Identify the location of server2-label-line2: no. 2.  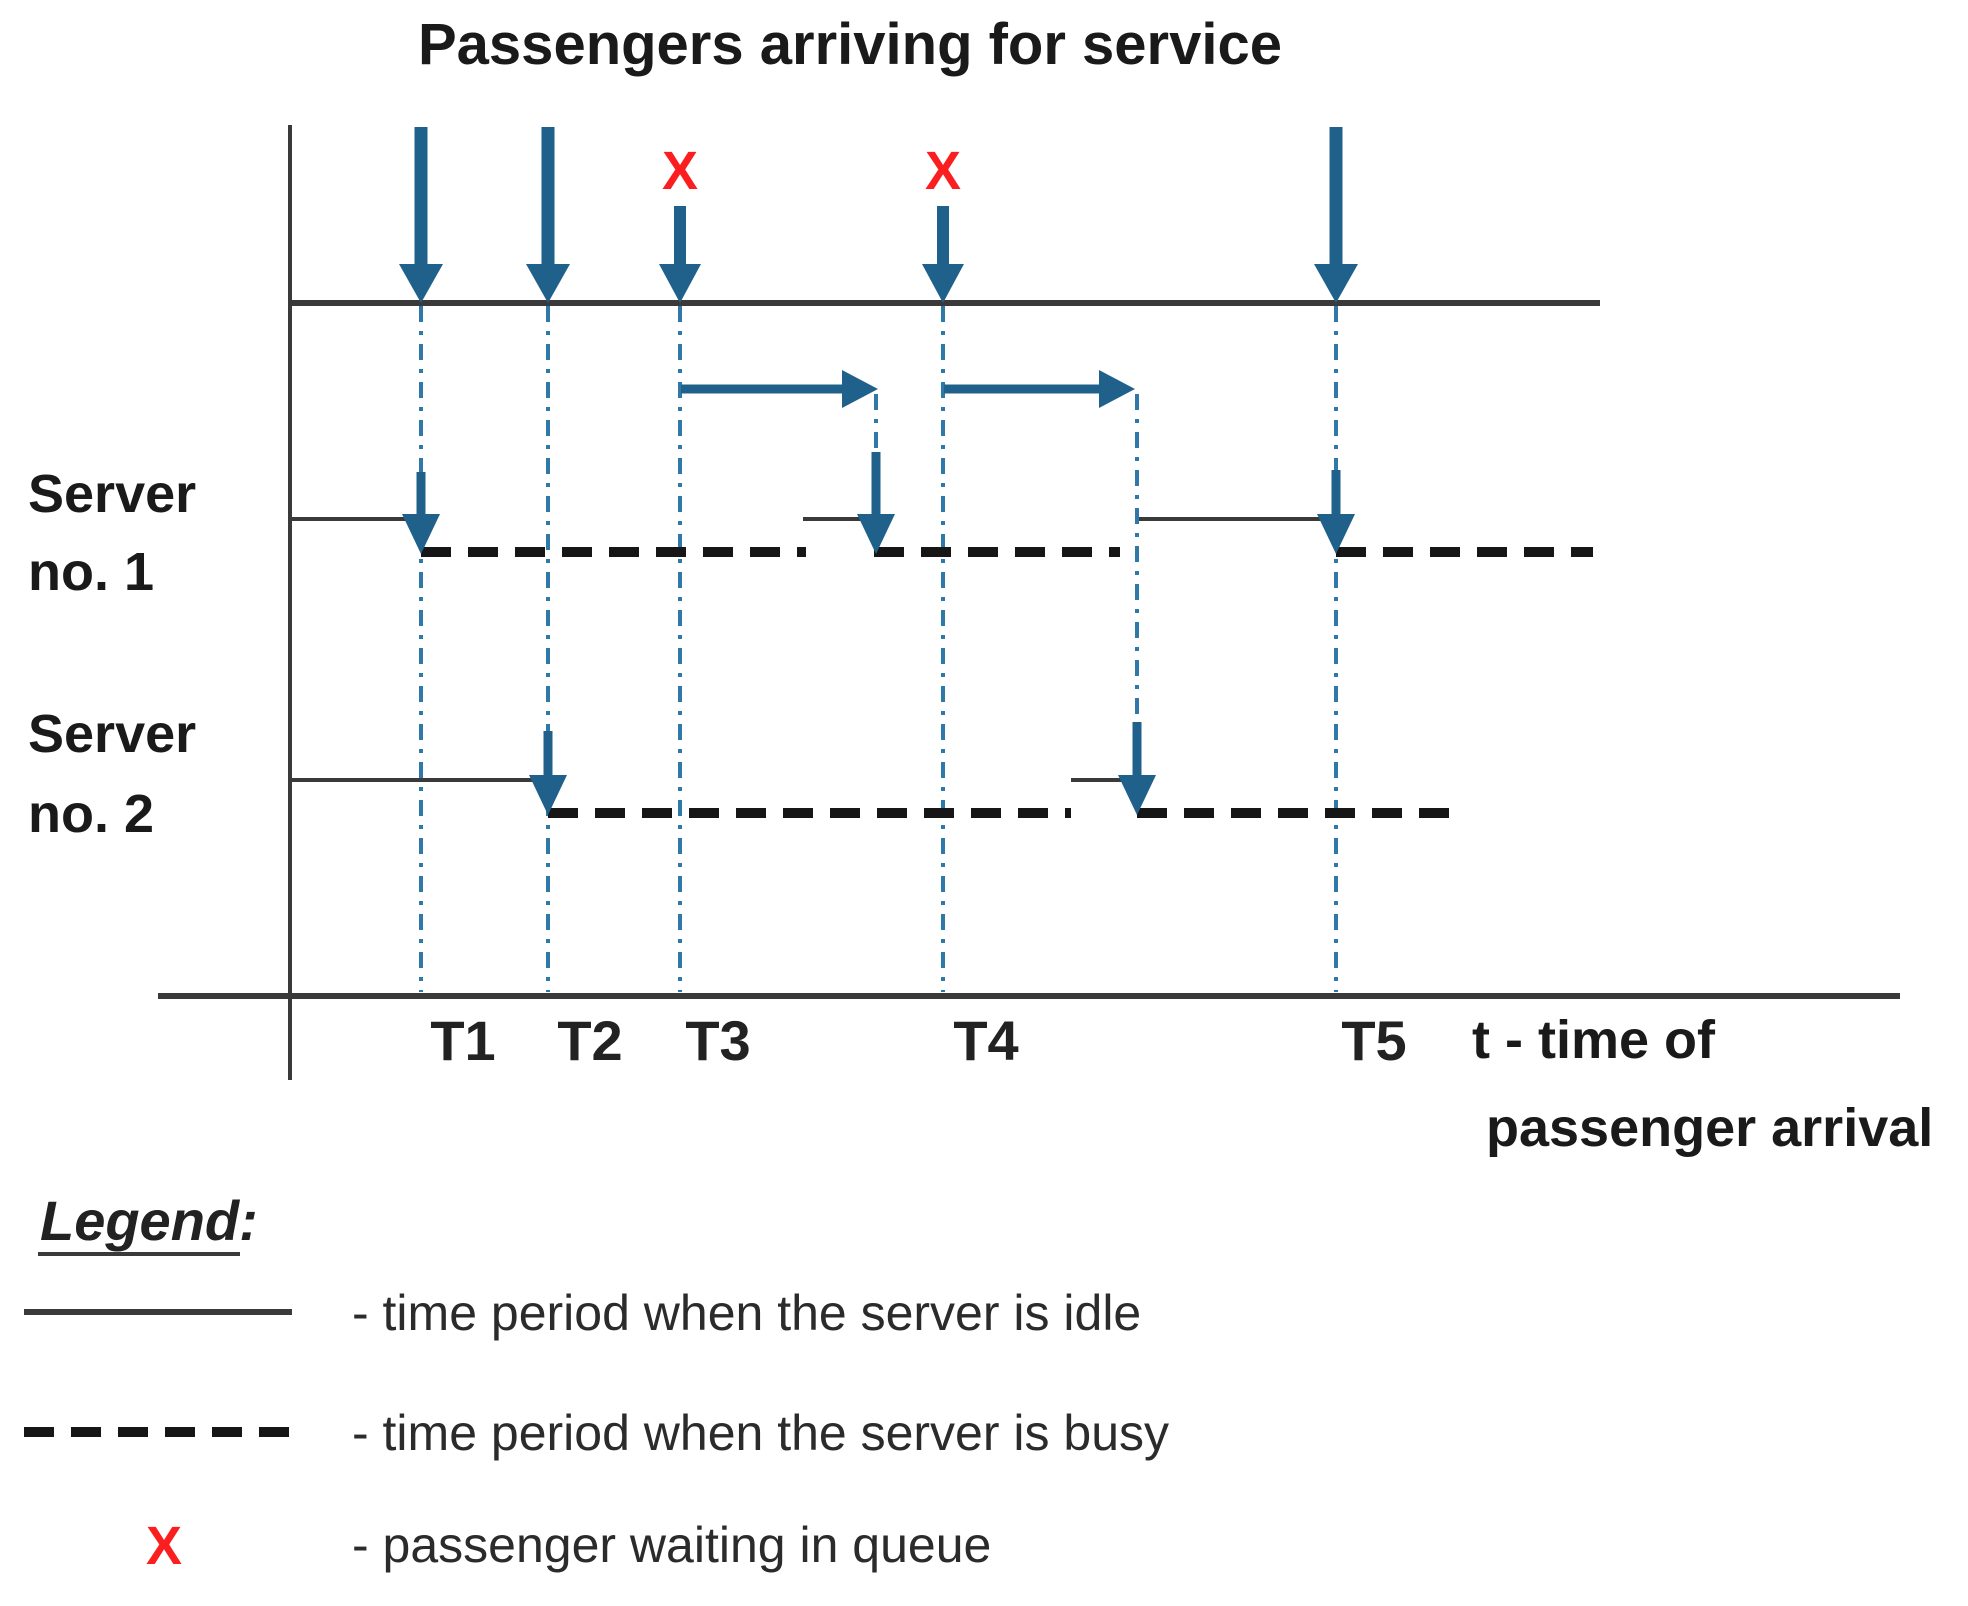
(91, 814).